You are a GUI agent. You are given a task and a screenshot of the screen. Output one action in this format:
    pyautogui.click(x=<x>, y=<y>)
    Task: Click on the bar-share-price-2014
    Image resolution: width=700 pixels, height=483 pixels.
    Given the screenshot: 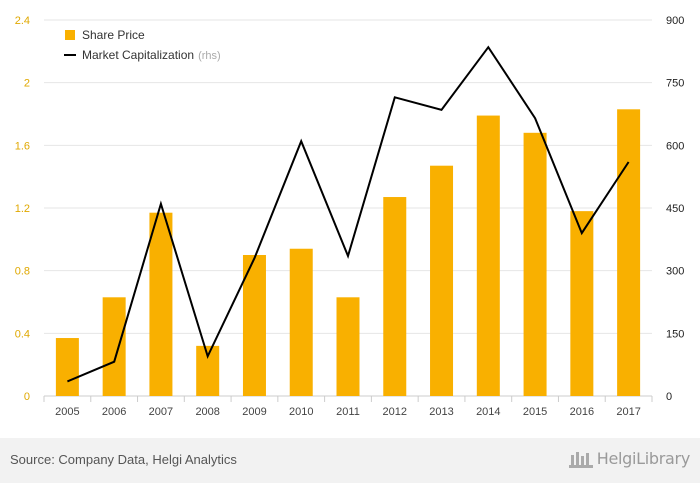 What is the action you would take?
    pyautogui.click(x=488, y=256)
    